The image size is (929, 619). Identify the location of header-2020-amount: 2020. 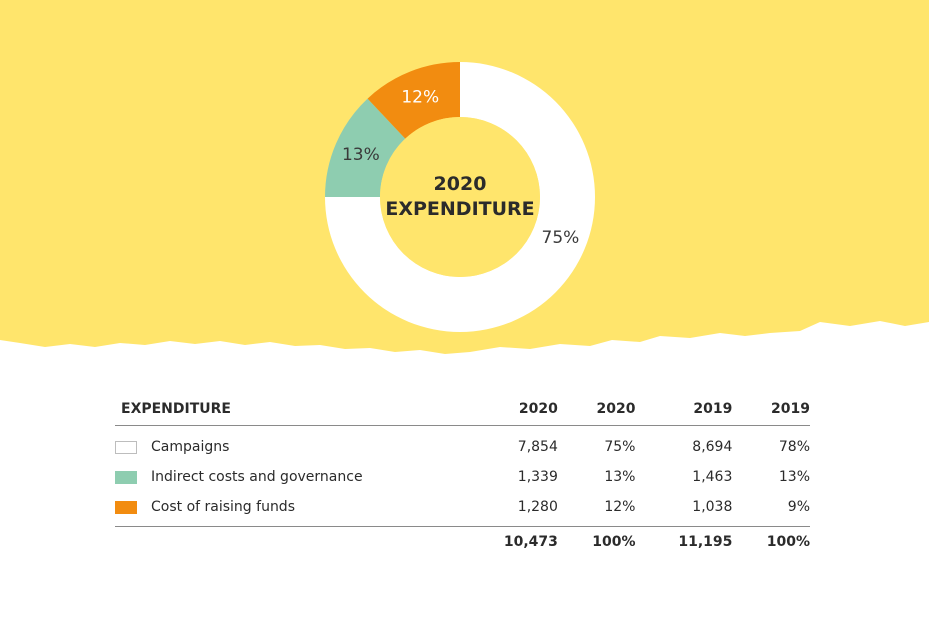
(509, 409).